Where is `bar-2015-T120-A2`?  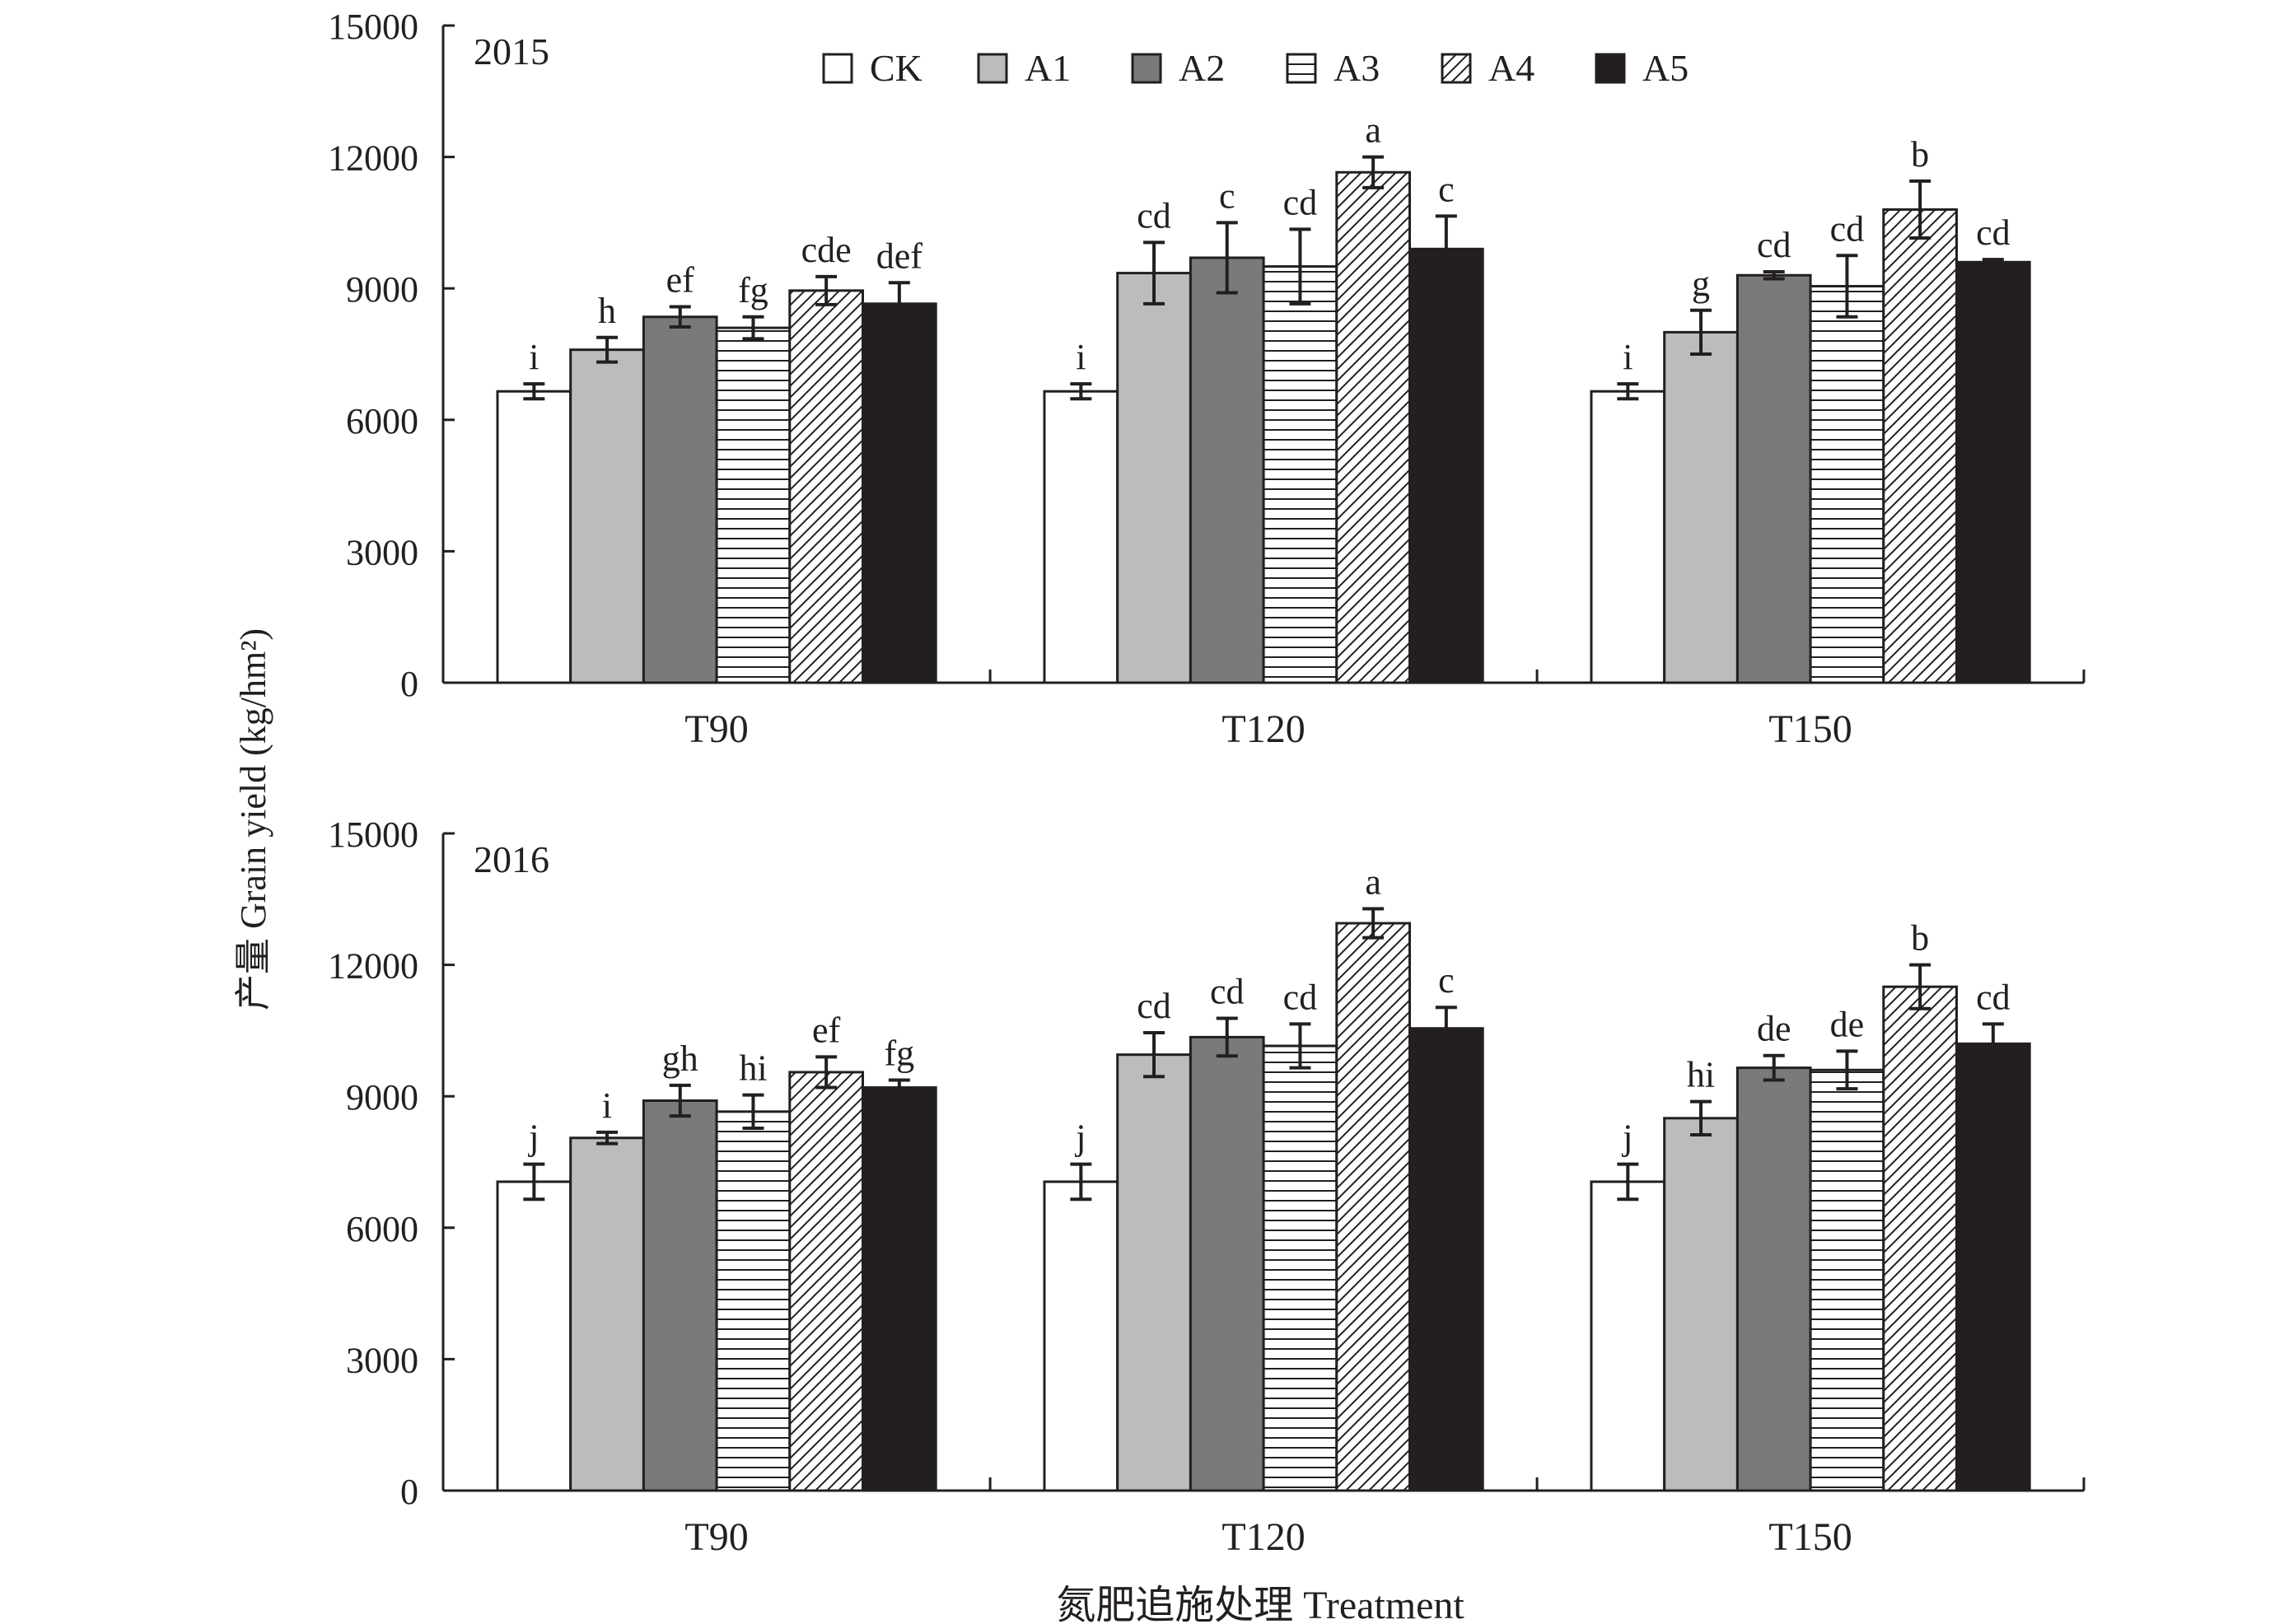
bar-2015-T120-A2 is located at coordinates (1227, 470).